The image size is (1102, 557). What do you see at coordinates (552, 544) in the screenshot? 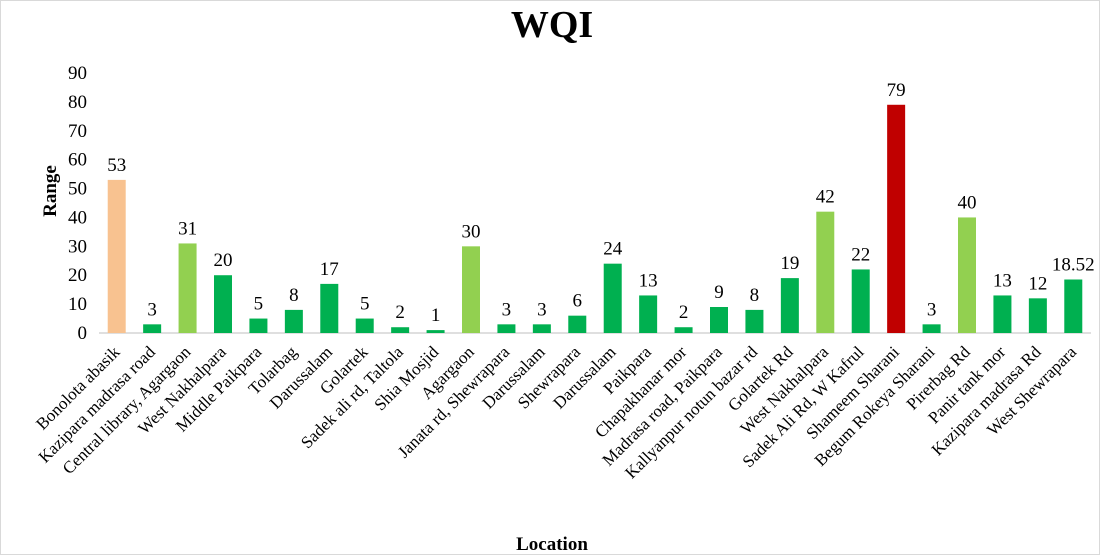
I see `x-axis-label: Location` at bounding box center [552, 544].